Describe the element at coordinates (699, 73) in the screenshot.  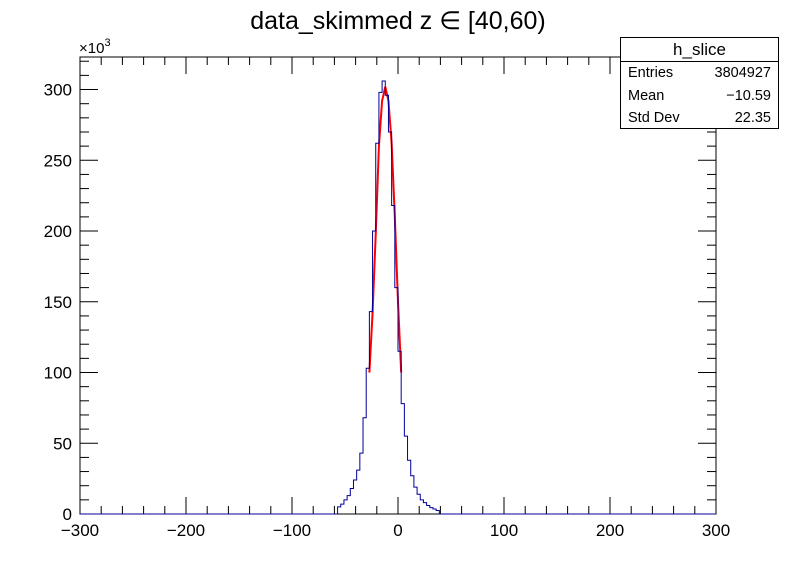
I see `stats-row-entries: Entries 3804927` at that location.